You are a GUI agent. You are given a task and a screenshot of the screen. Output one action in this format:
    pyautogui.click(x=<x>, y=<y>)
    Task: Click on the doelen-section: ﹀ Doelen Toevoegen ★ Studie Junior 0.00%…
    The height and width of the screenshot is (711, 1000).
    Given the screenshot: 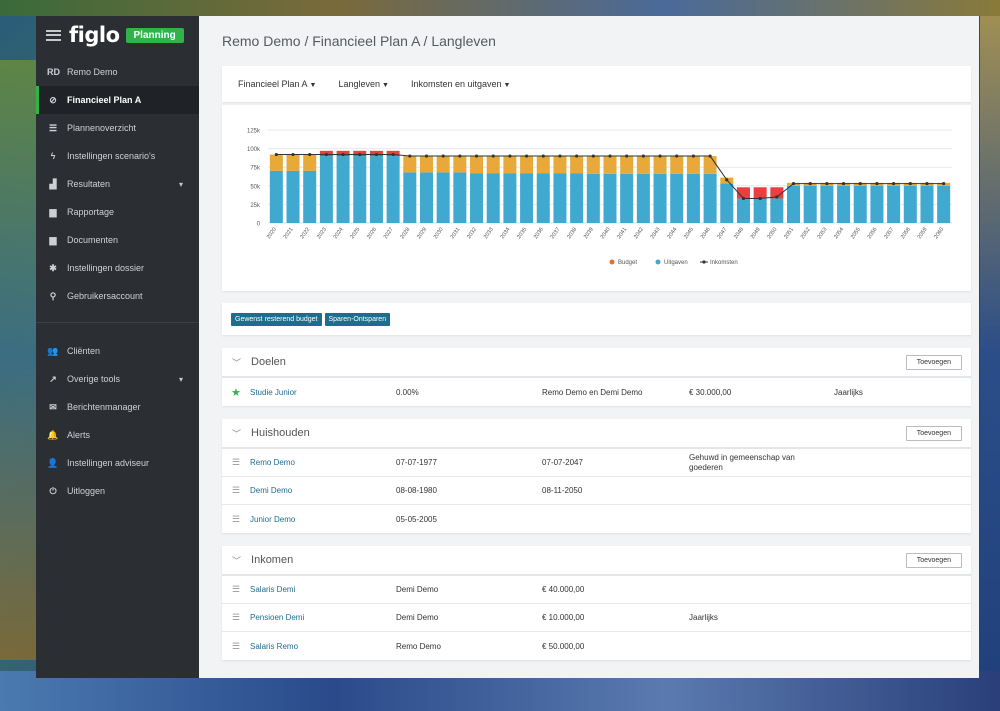 What is the action you would take?
    pyautogui.click(x=596, y=377)
    